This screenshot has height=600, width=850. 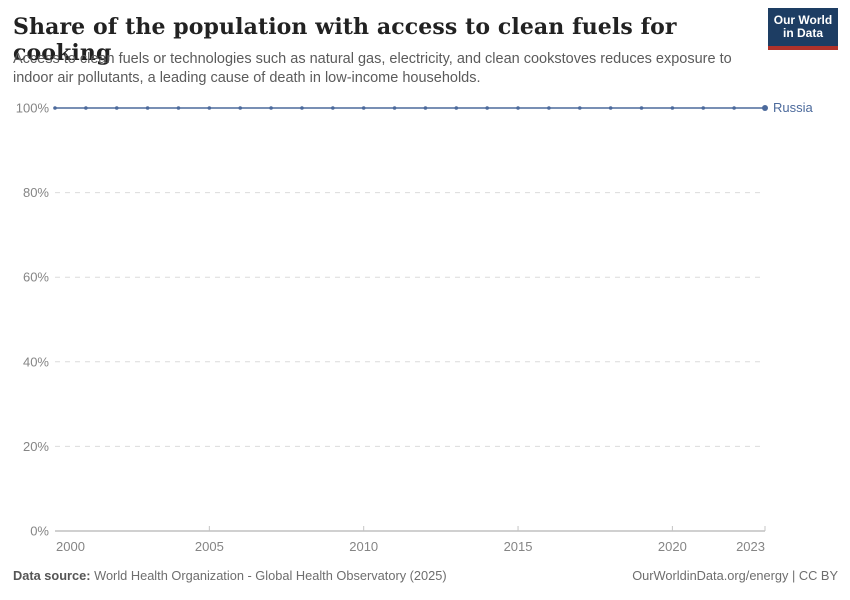 I want to click on data-point-2008, so click(x=302, y=108).